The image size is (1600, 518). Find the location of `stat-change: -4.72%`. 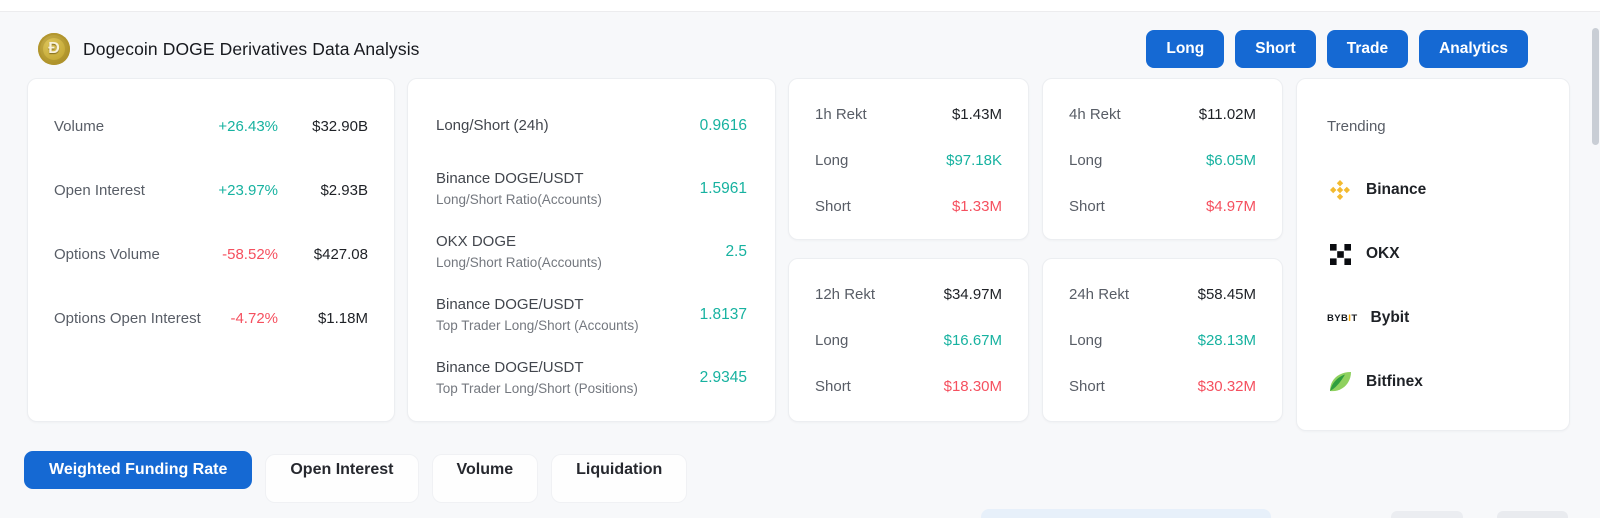

stat-change: -4.72% is located at coordinates (254, 318).